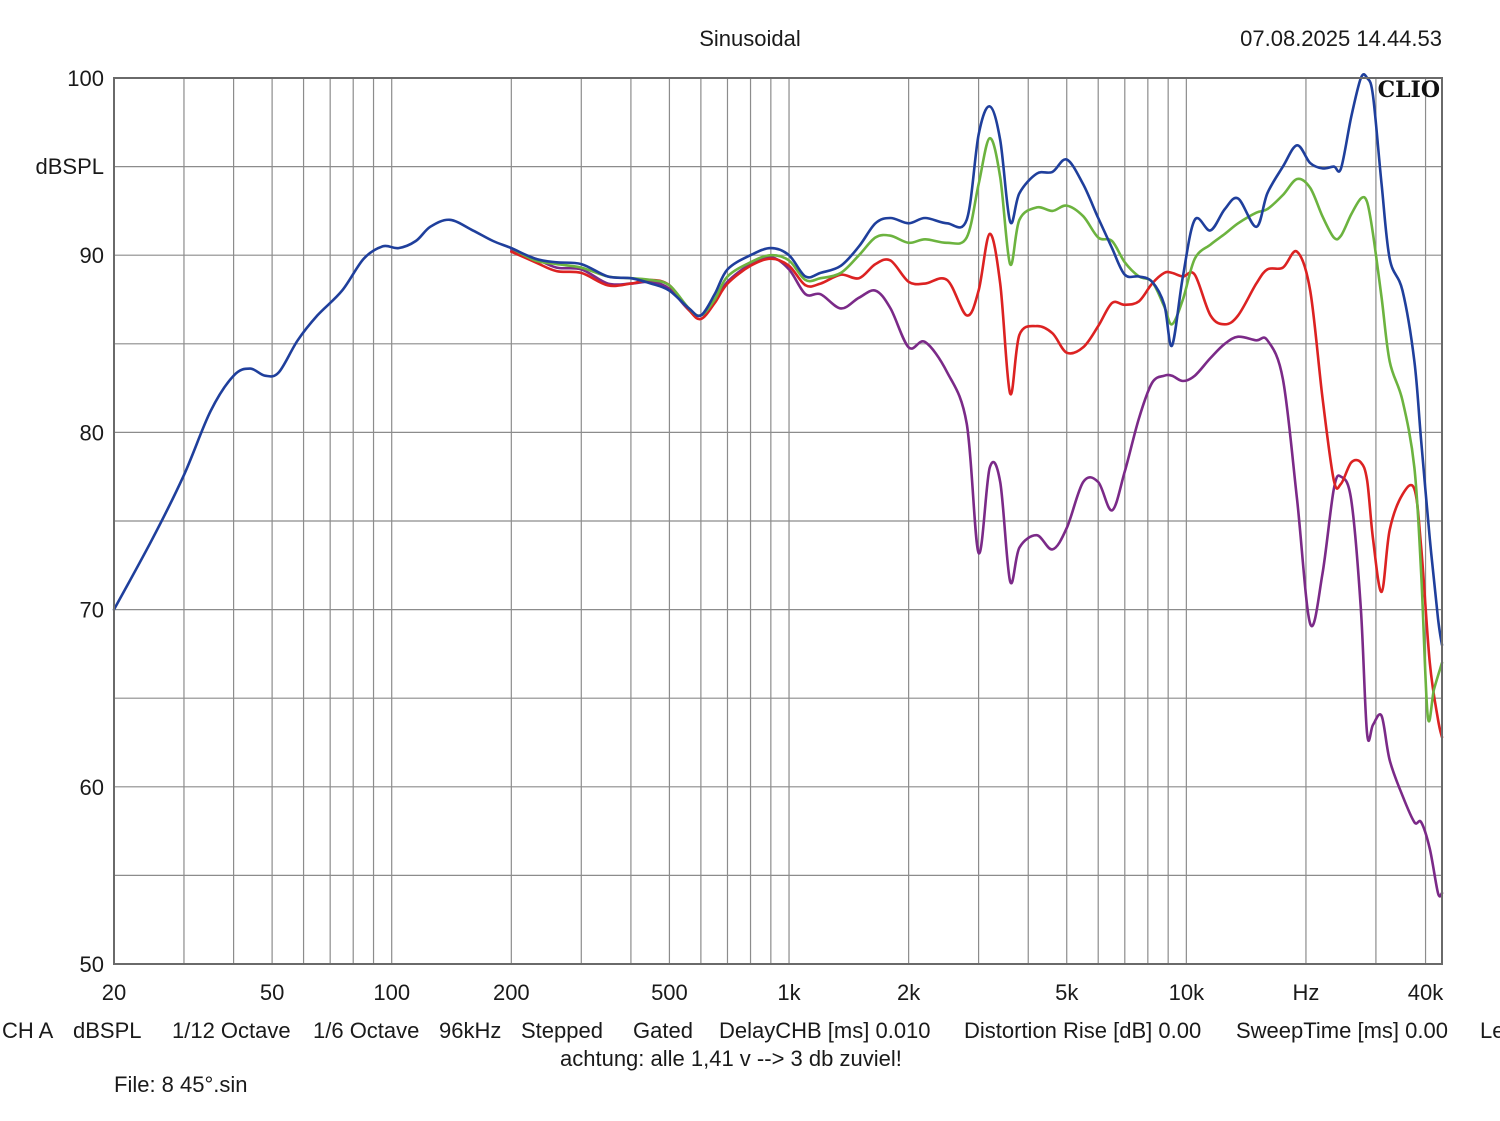  I want to click on x-tick-label: 2k, so click(909, 992).